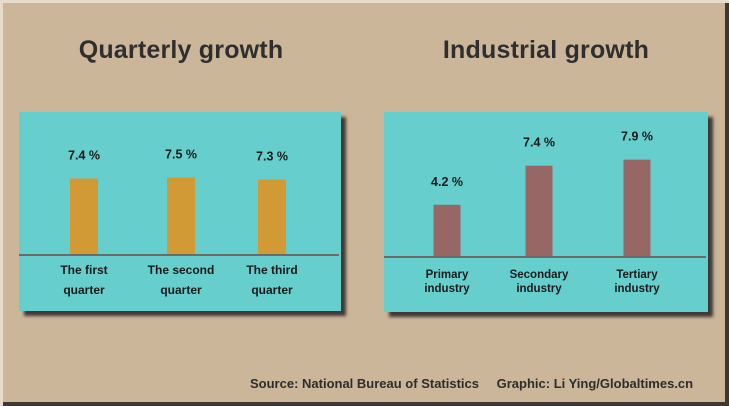  I want to click on industry-value-label-3: 7.9 %, so click(637, 137).